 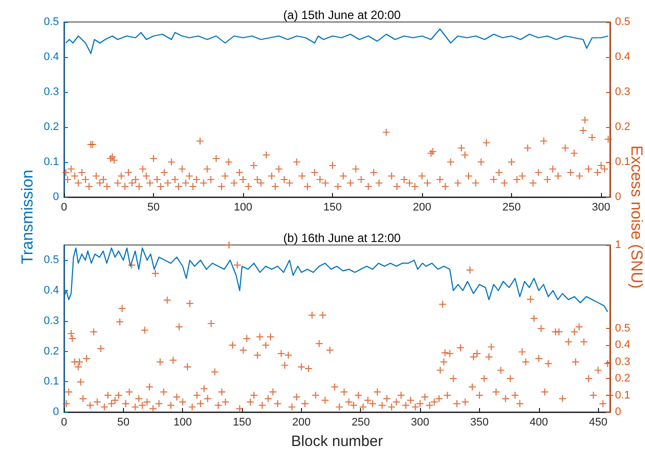 What do you see at coordinates (337, 441) in the screenshot?
I see `x-axis-title: Block number` at bounding box center [337, 441].